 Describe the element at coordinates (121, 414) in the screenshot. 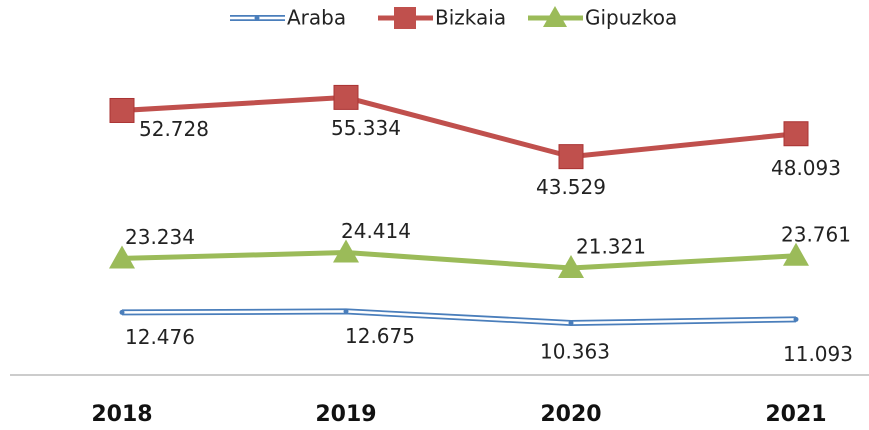

I see `x-tick-label: 2018` at that location.